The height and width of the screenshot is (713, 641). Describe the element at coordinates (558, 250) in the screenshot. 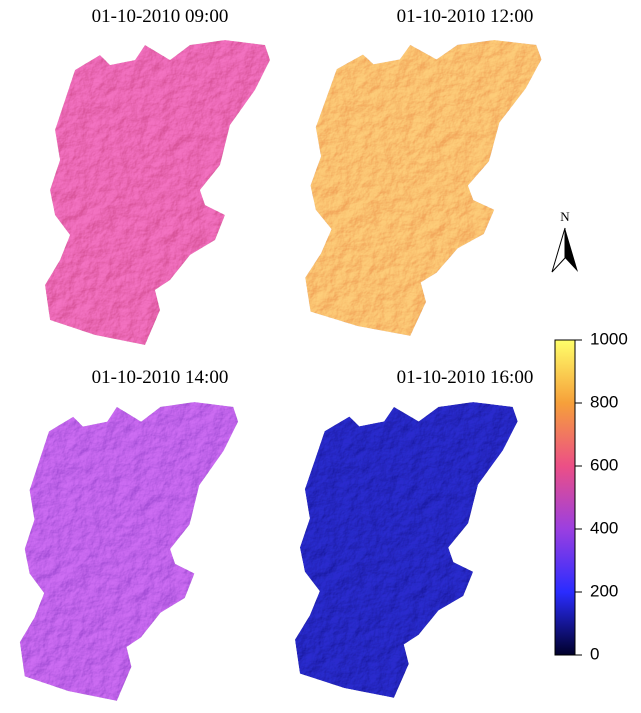

I see `arrow-left` at that location.